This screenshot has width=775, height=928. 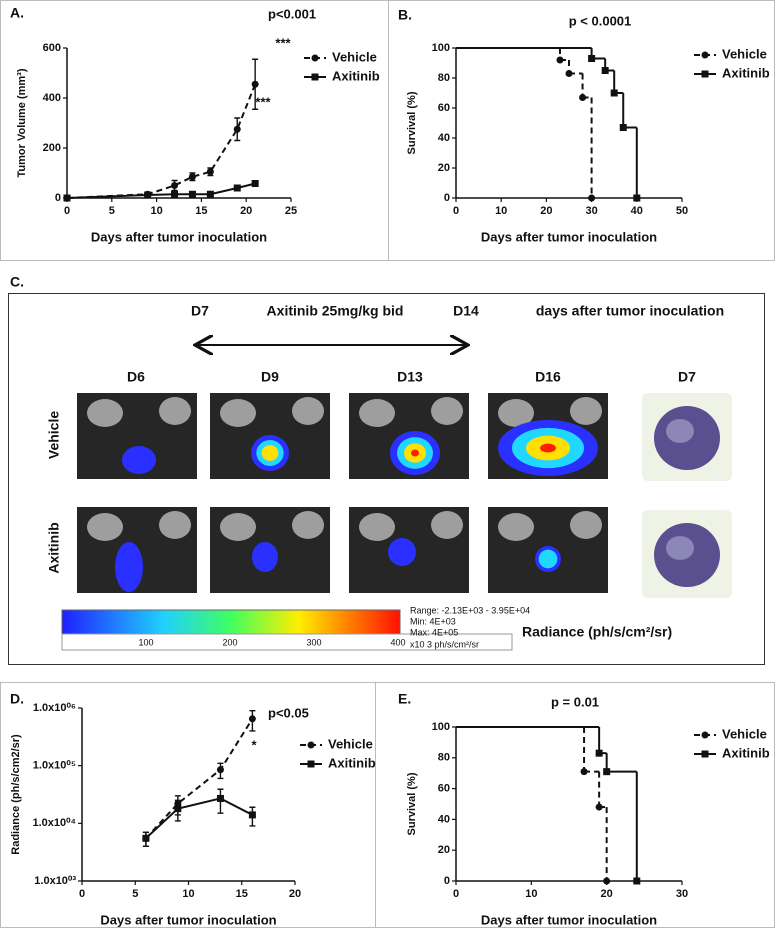 I want to click on panel-label: E., so click(x=404, y=699).